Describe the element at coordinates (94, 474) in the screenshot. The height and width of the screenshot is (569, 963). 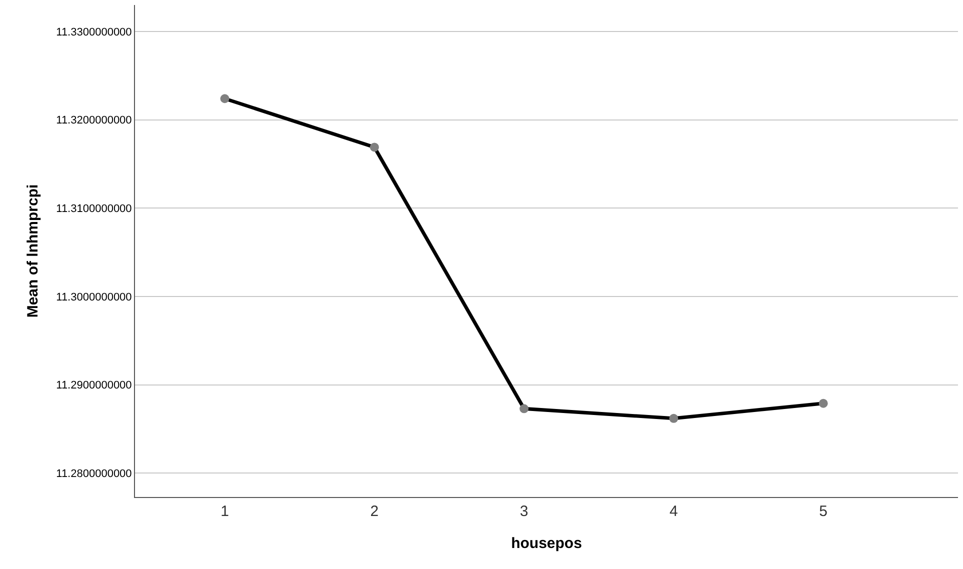
I see `y-tick-label: 11.2800000000` at that location.